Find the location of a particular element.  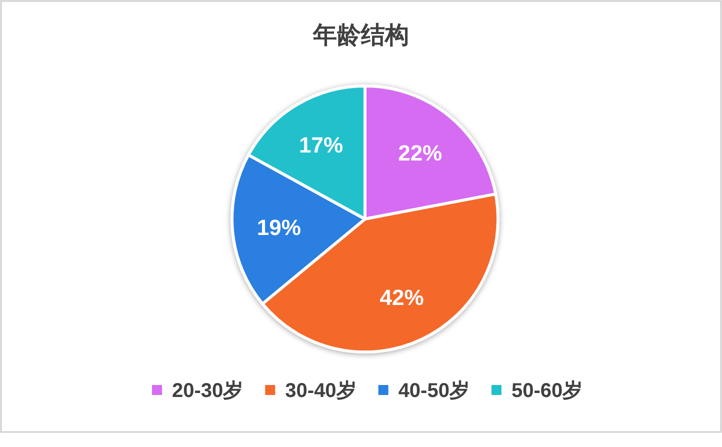

data-label: 19% is located at coordinates (278, 227).